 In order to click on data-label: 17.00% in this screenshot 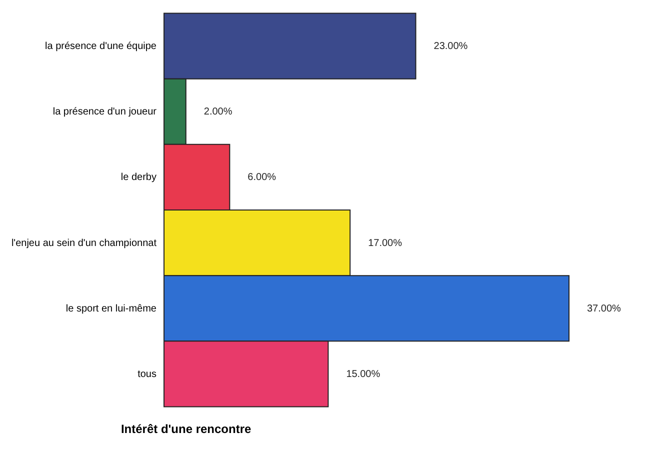, I will do `click(385, 243)`.